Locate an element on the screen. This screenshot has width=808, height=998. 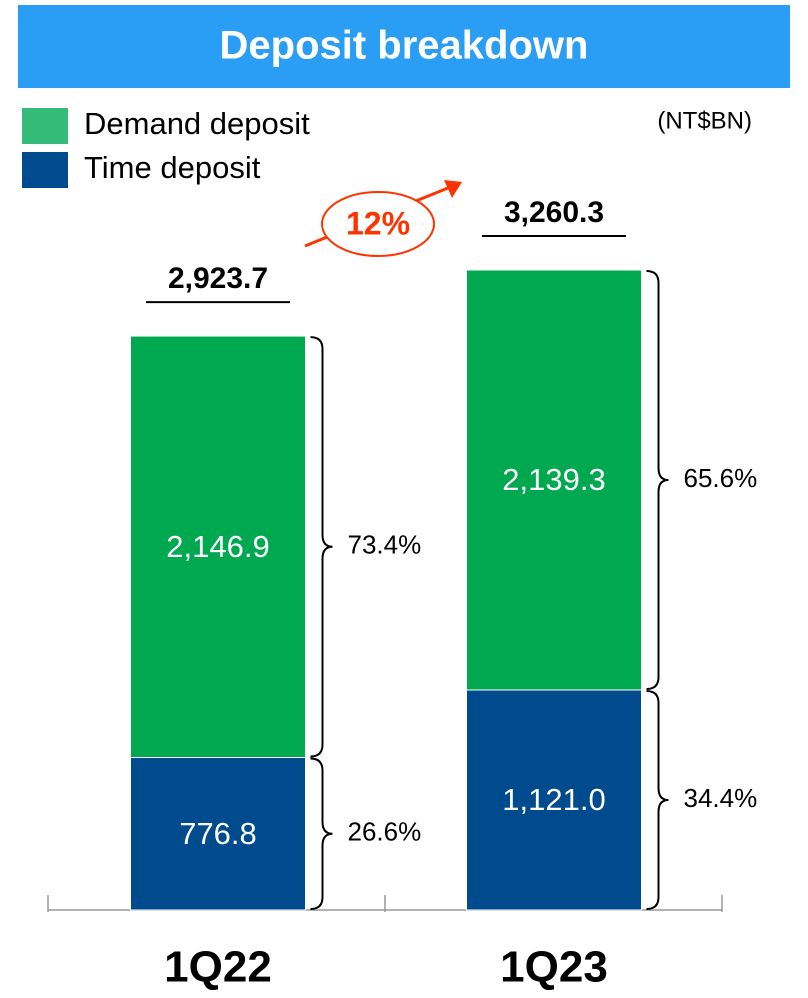
growth-ellipse is located at coordinates (378, 224).